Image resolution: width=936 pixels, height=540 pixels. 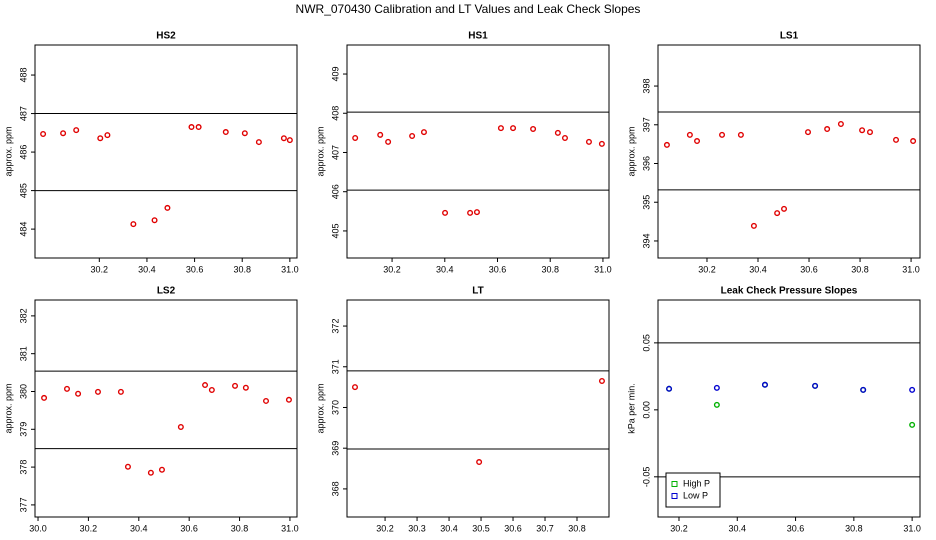 What do you see at coordinates (23, 353) in the screenshot?
I see `y-tick-label: 381` at bounding box center [23, 353].